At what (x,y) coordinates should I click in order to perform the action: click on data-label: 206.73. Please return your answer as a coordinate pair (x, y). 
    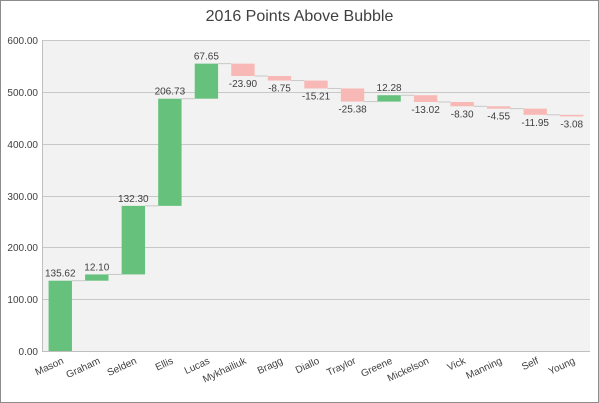
    Looking at the image, I should click on (170, 92).